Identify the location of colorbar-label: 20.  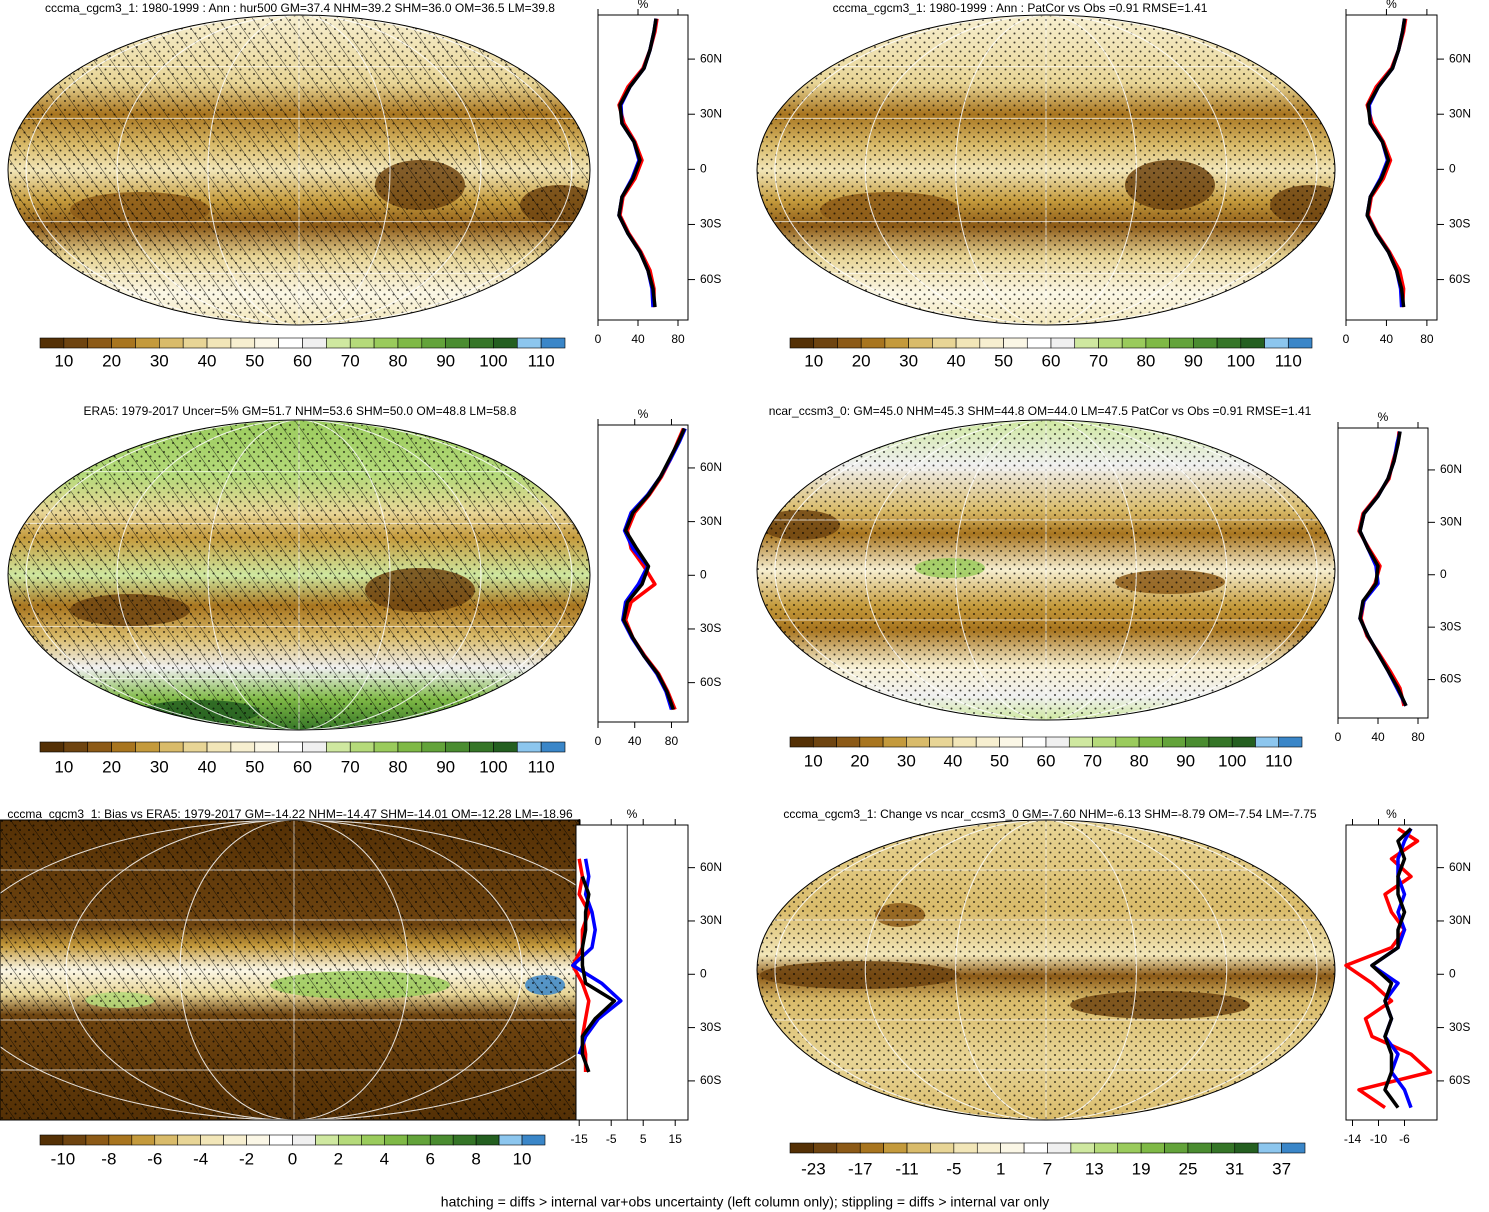
(861, 360).